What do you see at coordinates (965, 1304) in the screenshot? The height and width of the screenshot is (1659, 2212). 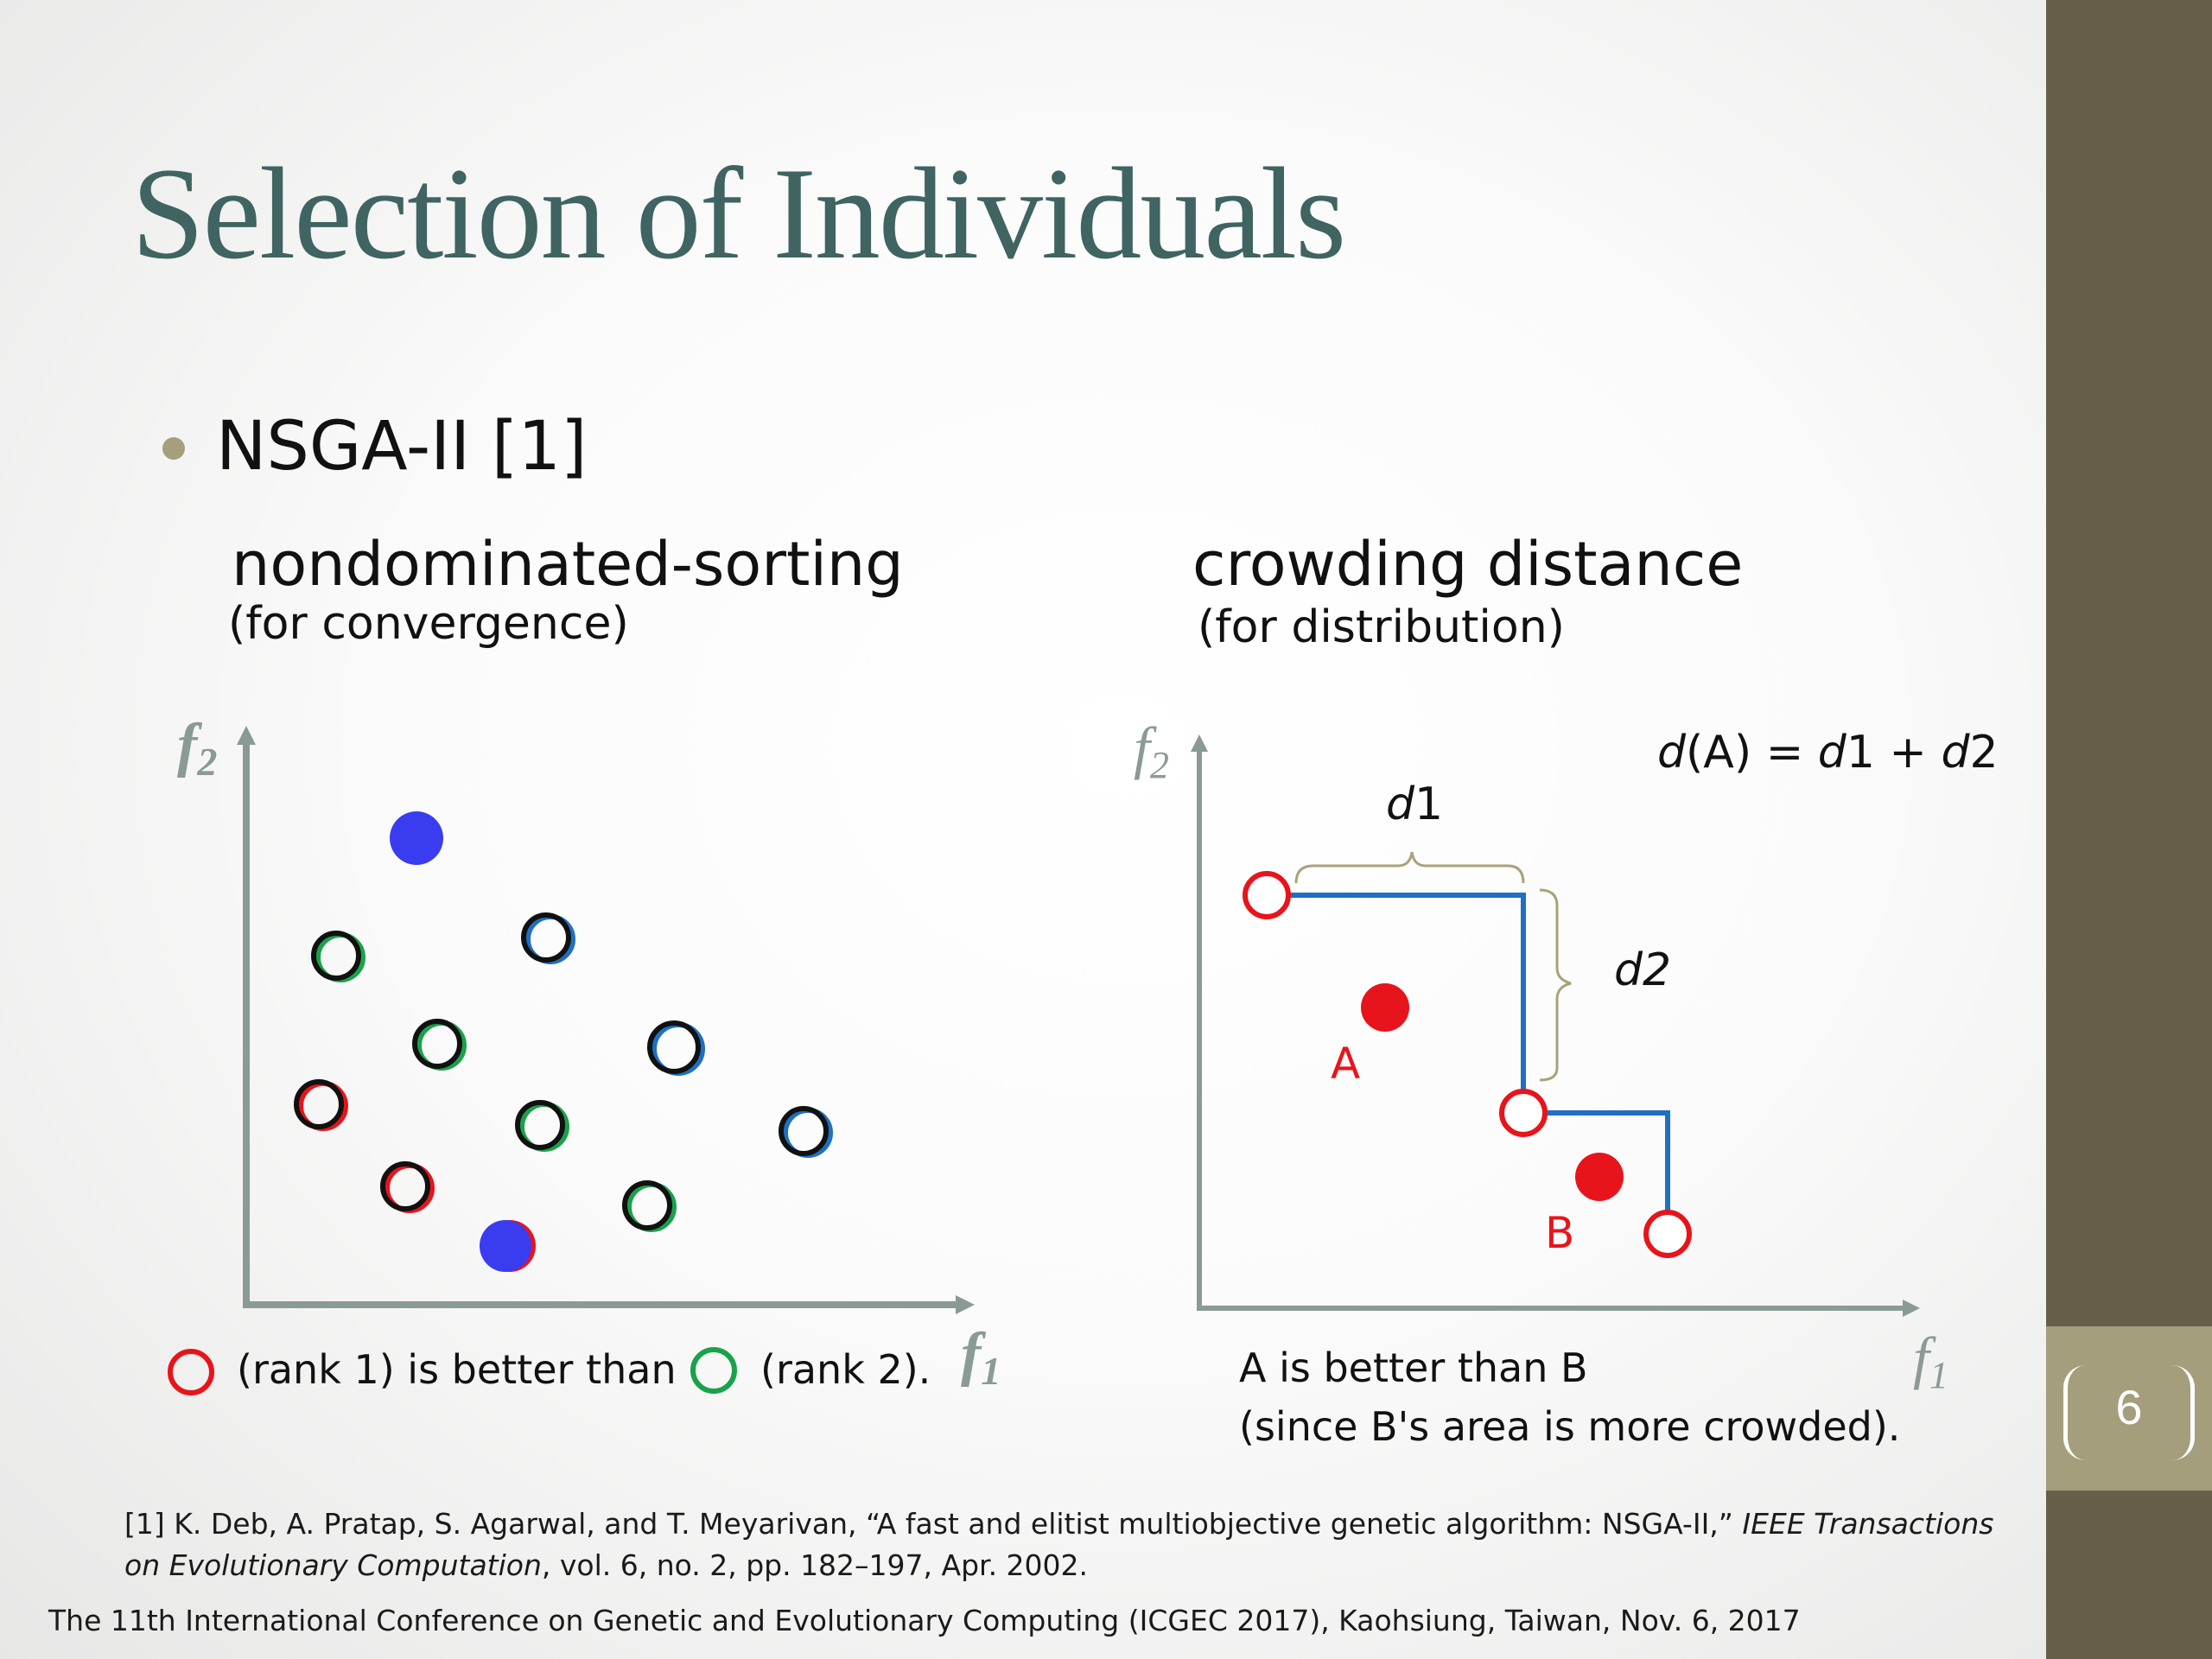 I see `left-x-arrow-icon` at bounding box center [965, 1304].